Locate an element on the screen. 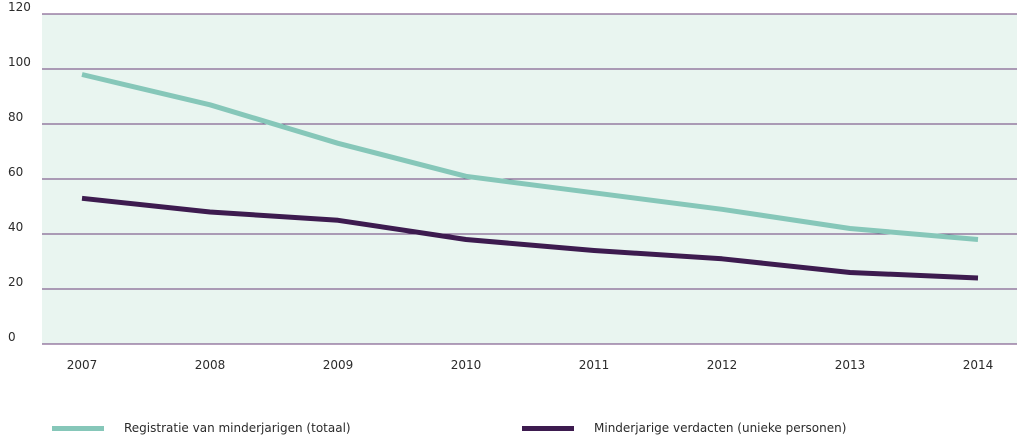  legend-item-verdachten: Minderjarige verdacten (unieke personen) is located at coordinates (684, 428).